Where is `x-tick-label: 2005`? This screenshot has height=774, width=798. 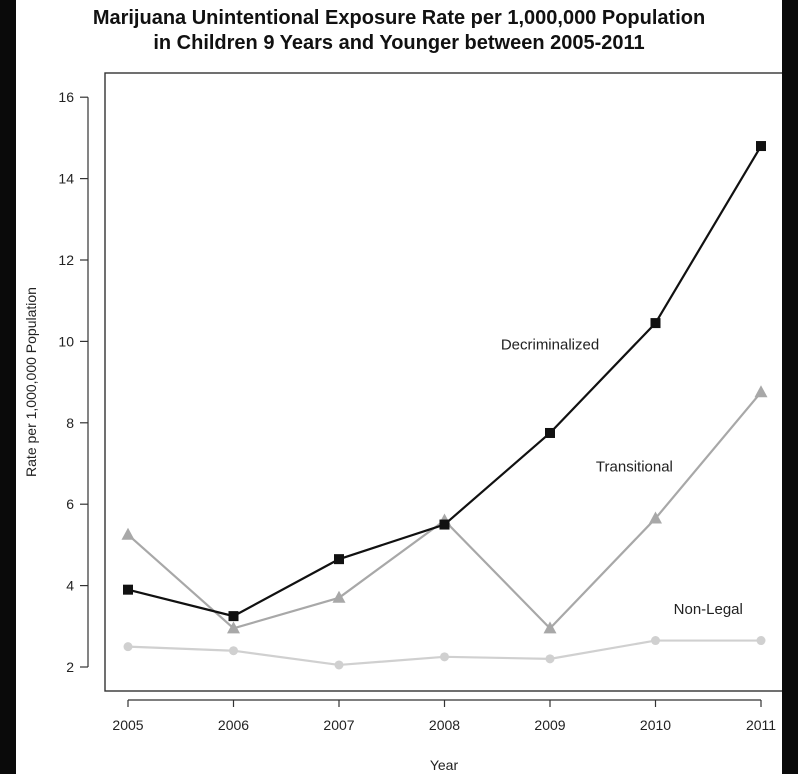 x-tick-label: 2005 is located at coordinates (127, 725).